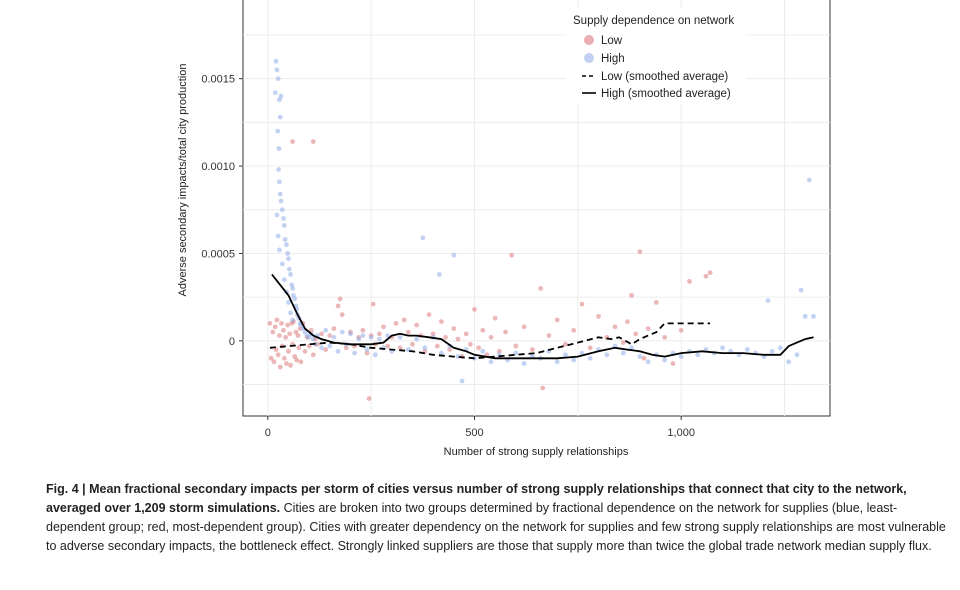 This screenshot has height=590, width=960. What do you see at coordinates (232, 342) in the screenshot?
I see `y-tick-label: 0` at bounding box center [232, 342].